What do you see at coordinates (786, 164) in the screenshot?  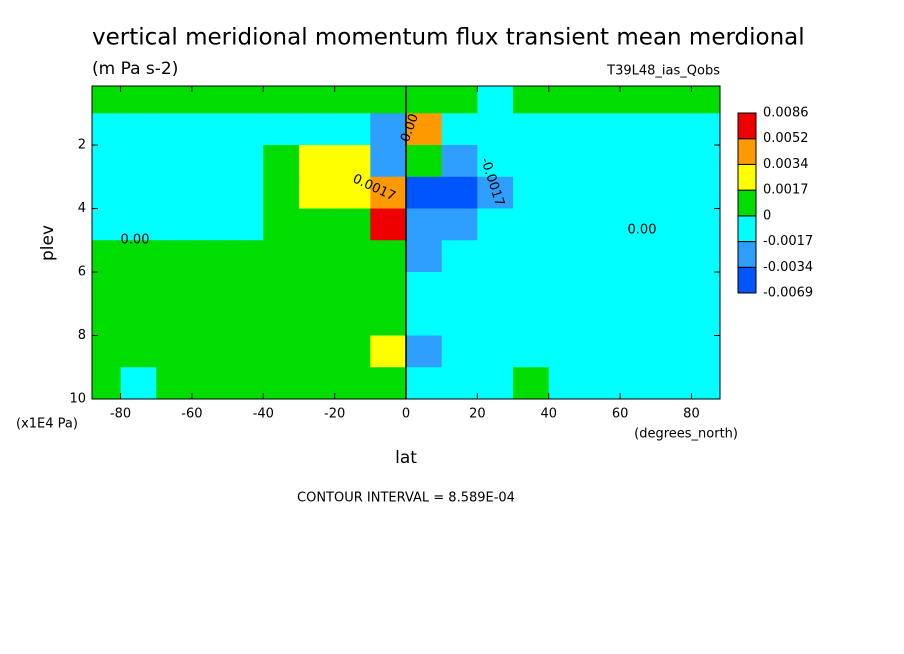 I see `colorbar-label: 0.0034` at bounding box center [786, 164].